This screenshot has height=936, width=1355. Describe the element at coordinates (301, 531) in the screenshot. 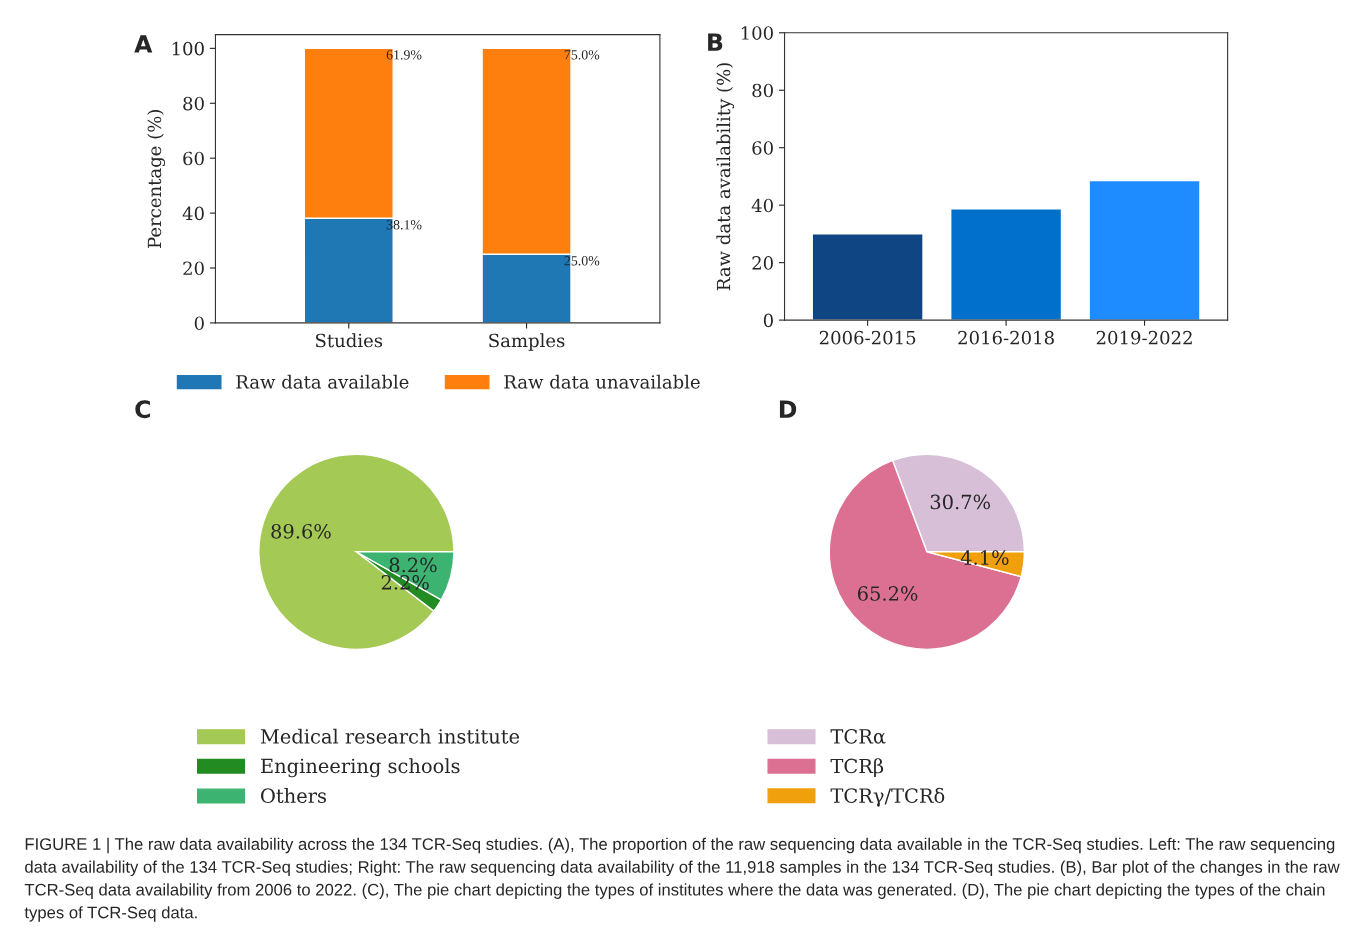

I see `data-label: 89.6%` at that location.